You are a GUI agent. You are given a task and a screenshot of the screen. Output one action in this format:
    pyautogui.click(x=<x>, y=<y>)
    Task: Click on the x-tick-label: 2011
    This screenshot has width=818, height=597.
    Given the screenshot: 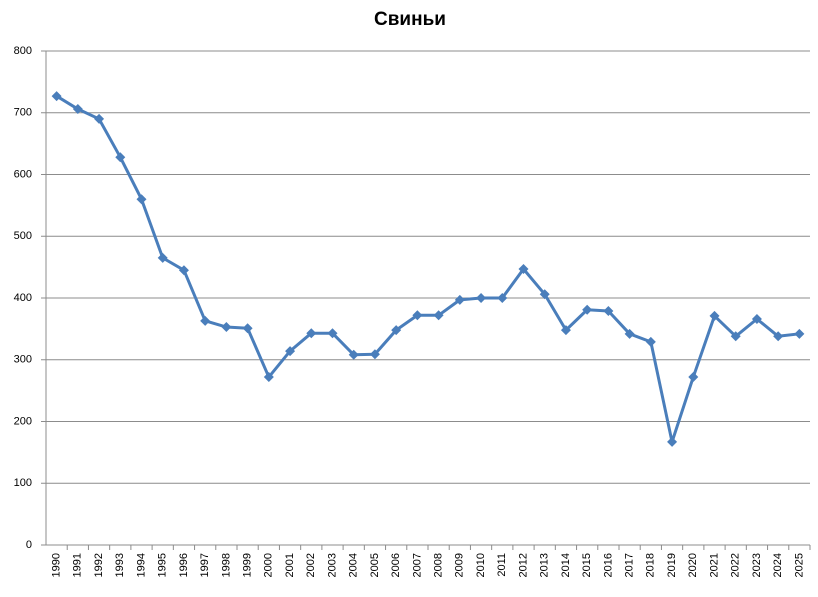 What is the action you would take?
    pyautogui.click(x=502, y=565)
    